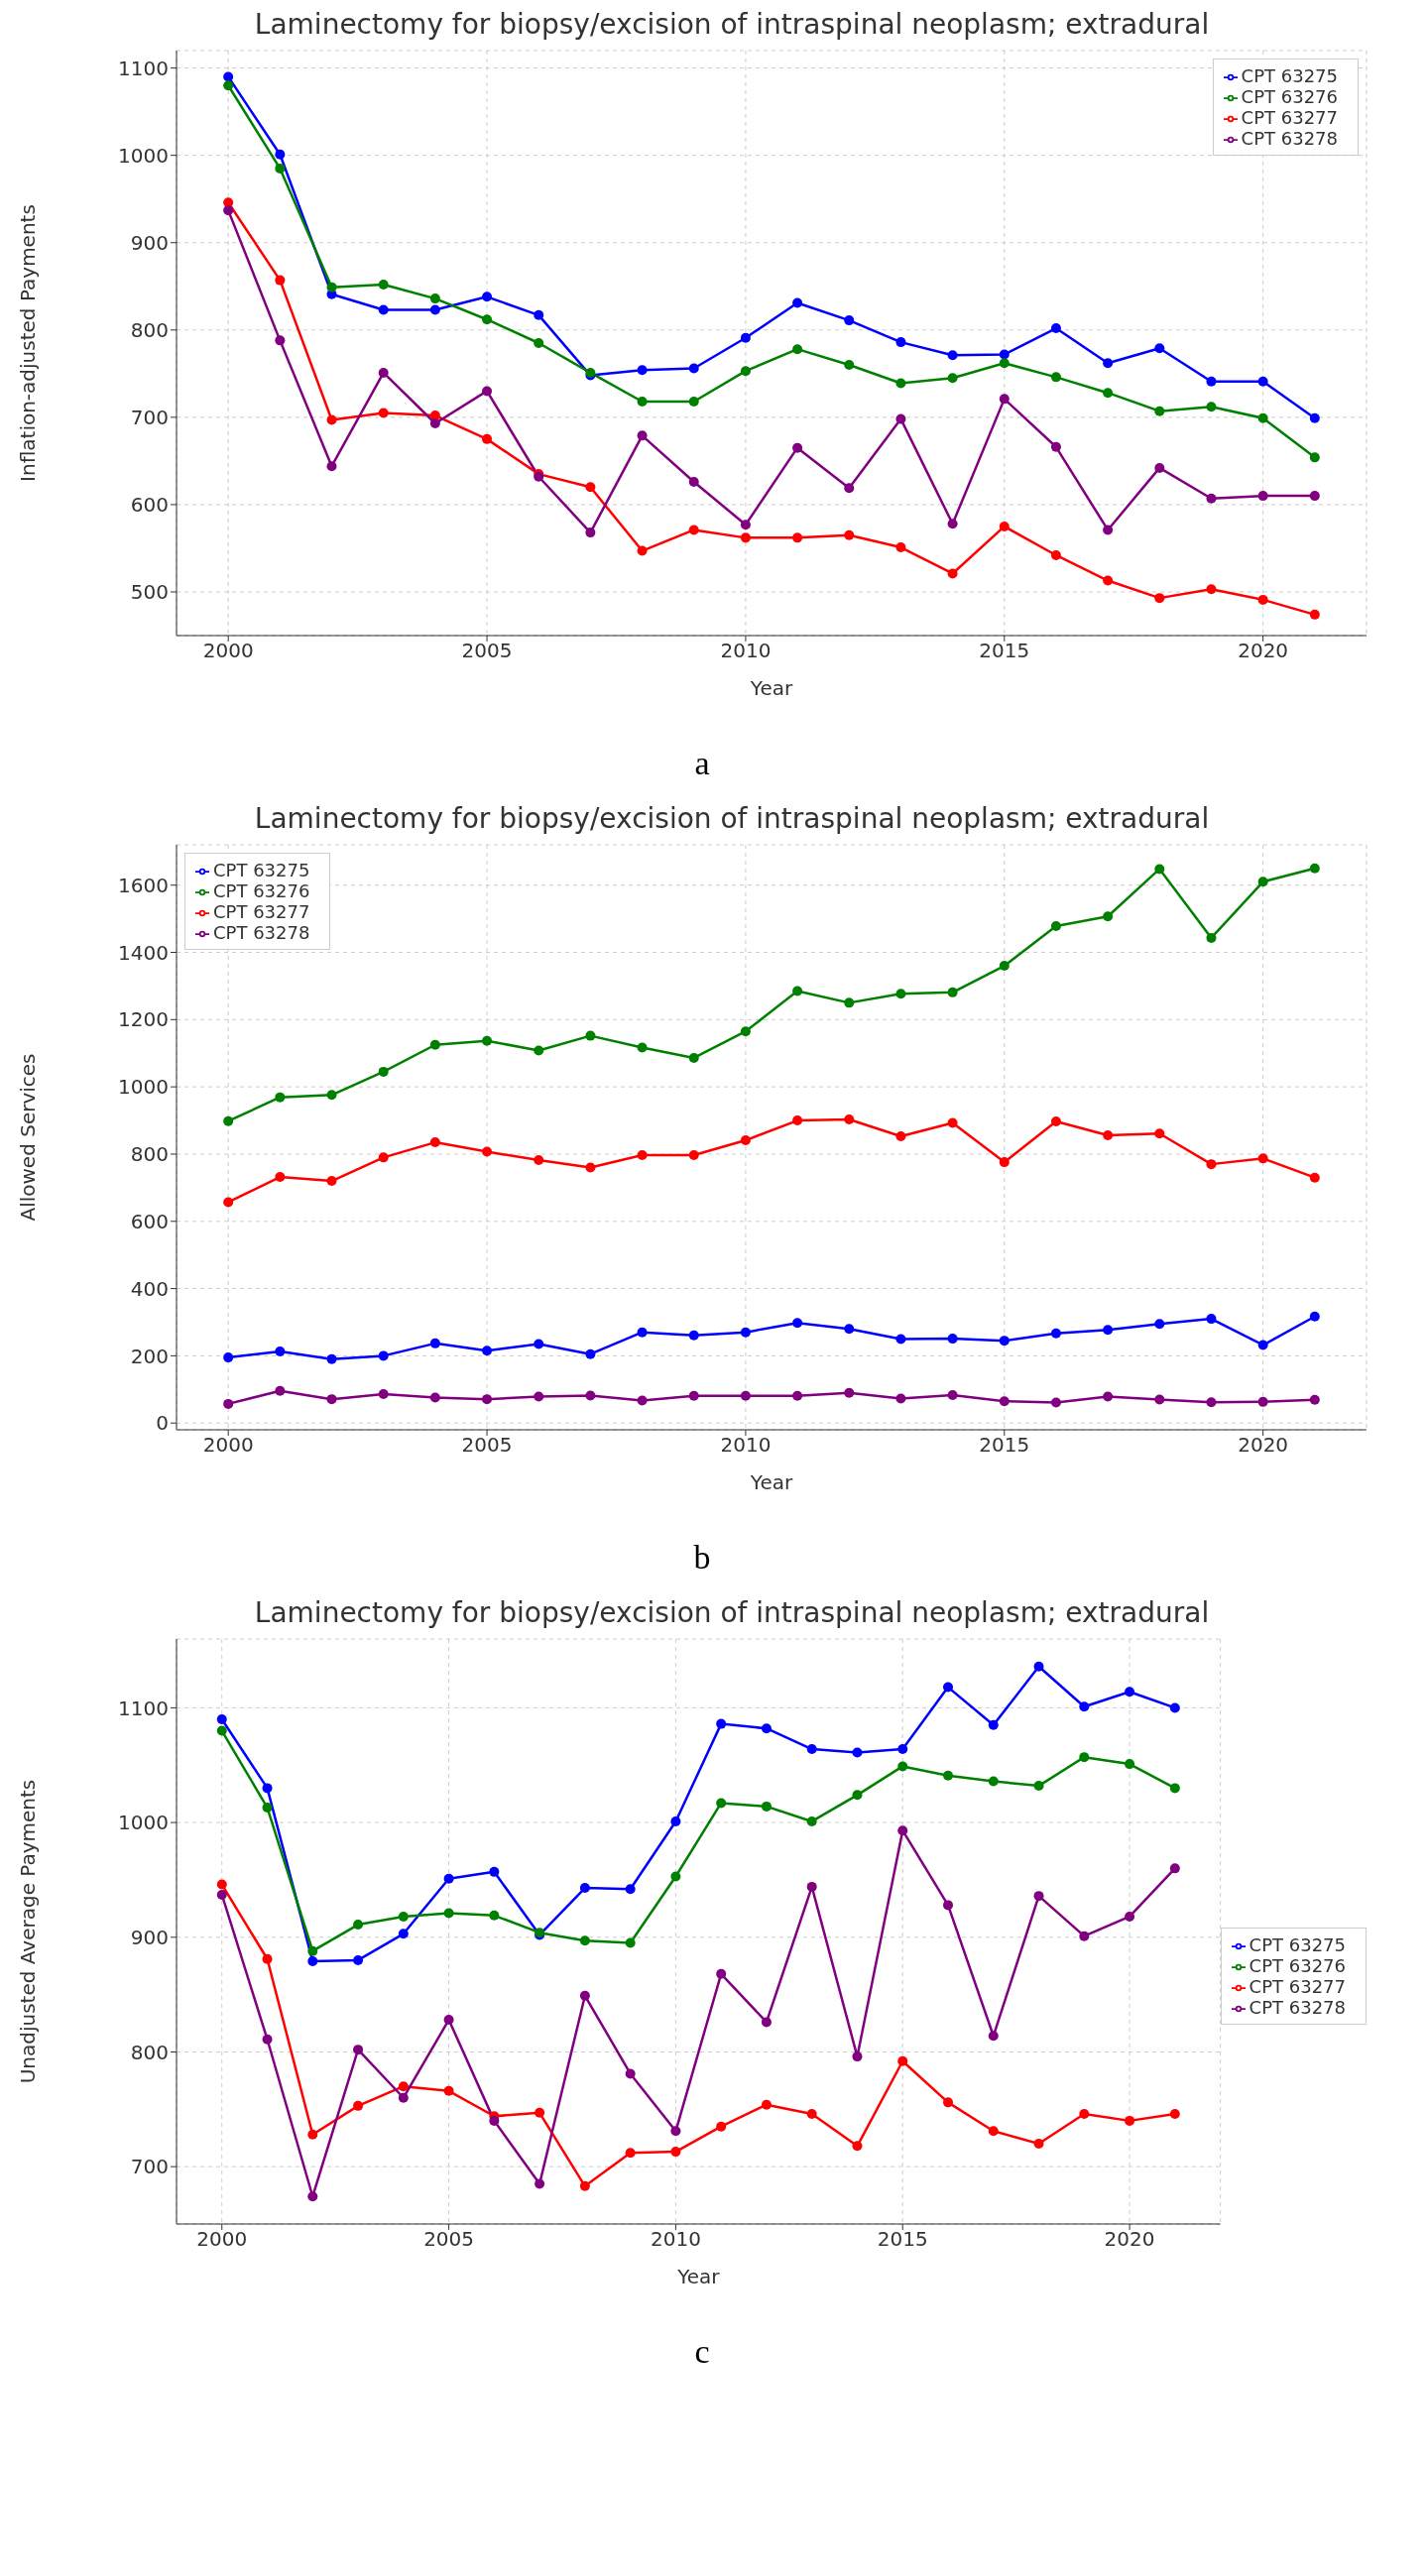  Describe the element at coordinates (149, 1289) in the screenshot. I see `y-tick-label: 400` at that location.